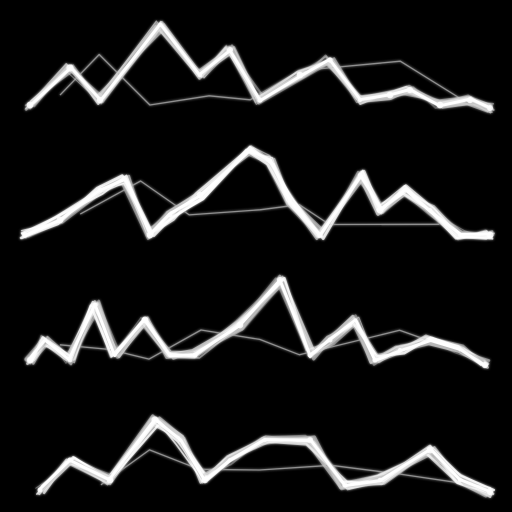  Describe the element at coordinates (265, 79) in the screenshot. I see `band-1-thin-line` at that location.